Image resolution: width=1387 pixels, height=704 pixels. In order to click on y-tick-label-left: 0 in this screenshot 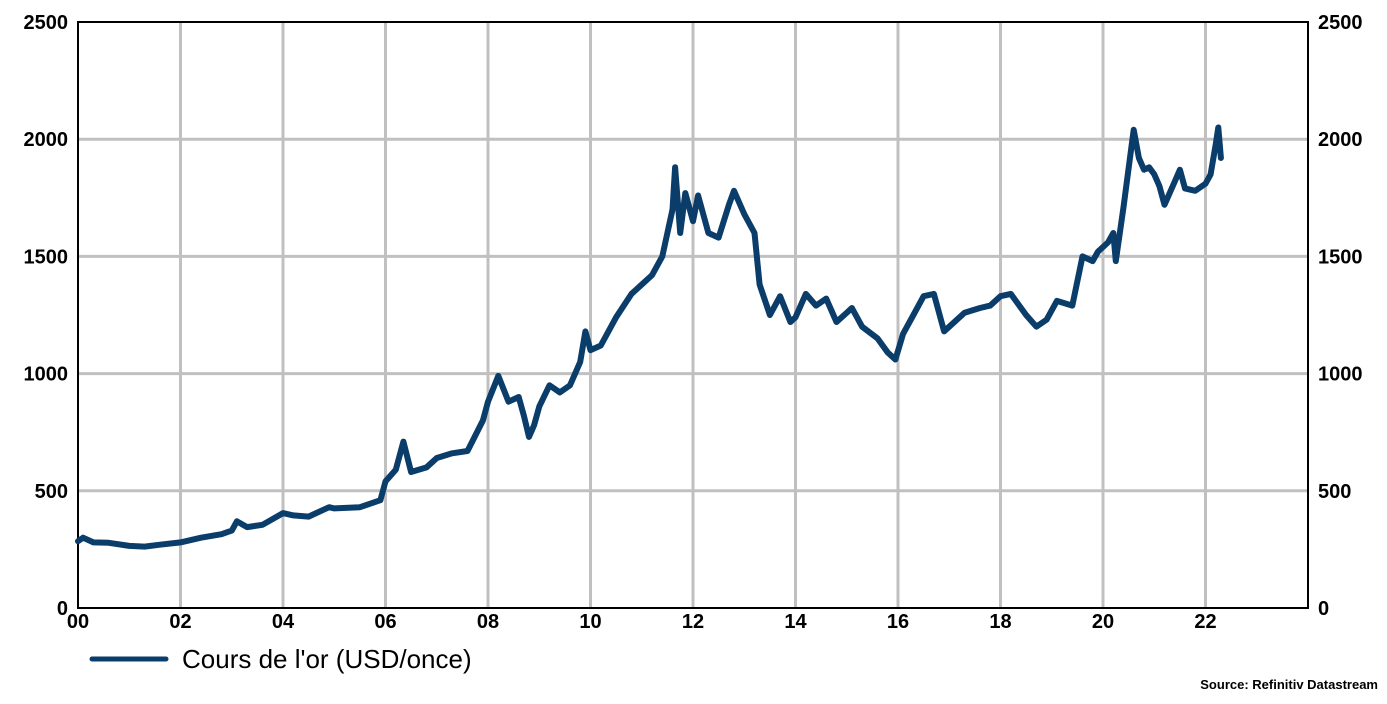, I will do `click(62, 609)`.